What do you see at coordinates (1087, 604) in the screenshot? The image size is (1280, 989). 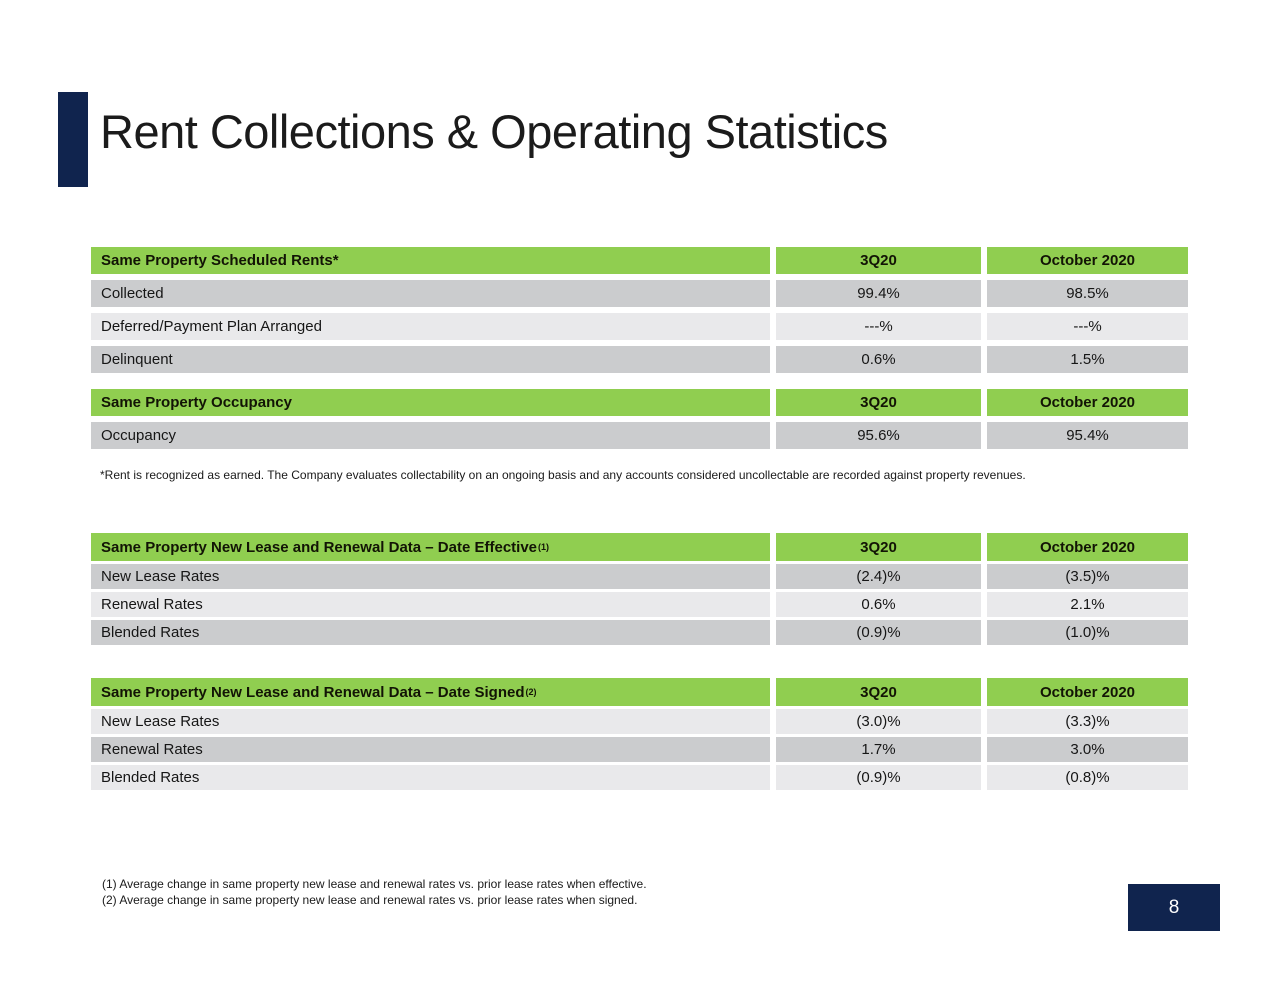 I see `value-october-2020: 2.1%` at bounding box center [1087, 604].